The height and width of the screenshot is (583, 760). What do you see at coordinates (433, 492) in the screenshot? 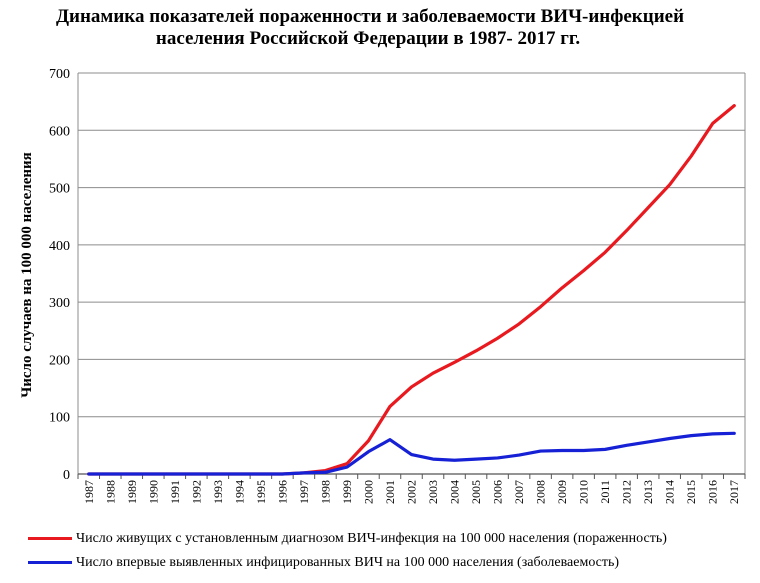
I see `x-tick-2003: 2003` at bounding box center [433, 492].